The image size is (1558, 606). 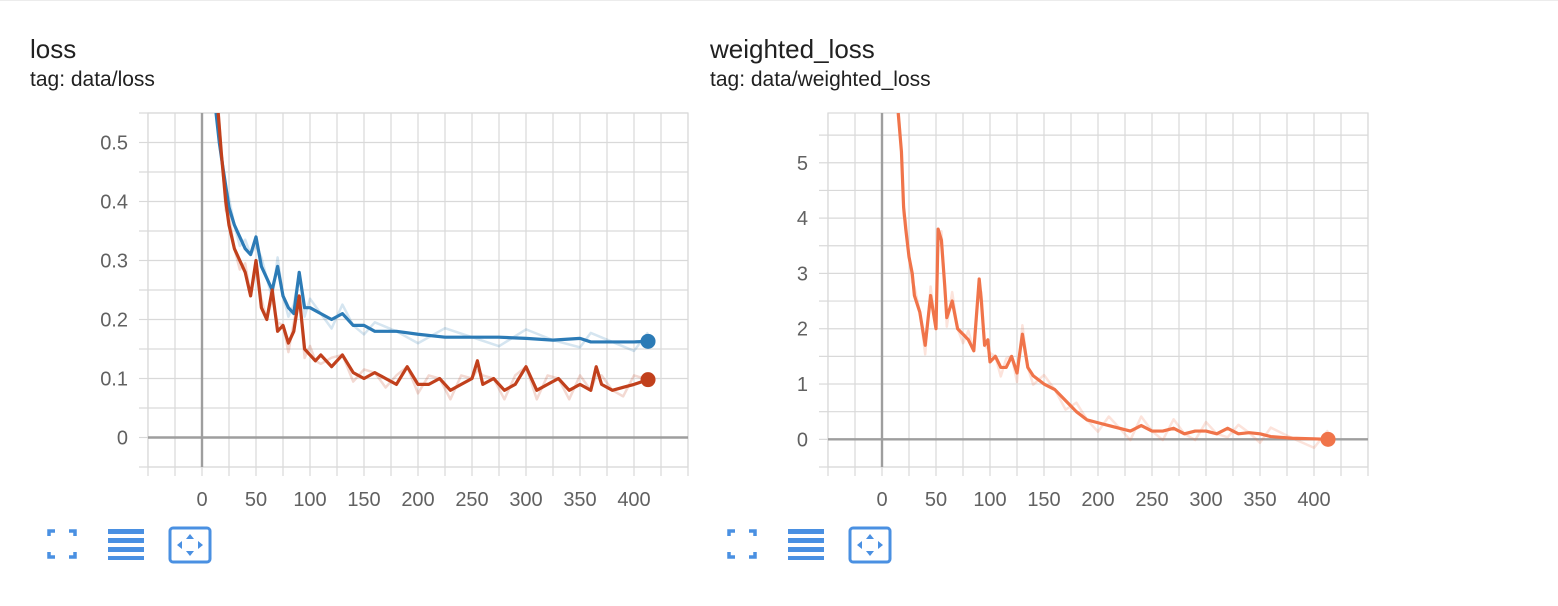 What do you see at coordinates (114, 380) in the screenshot?
I see `y-tick-label: 0.1` at bounding box center [114, 380].